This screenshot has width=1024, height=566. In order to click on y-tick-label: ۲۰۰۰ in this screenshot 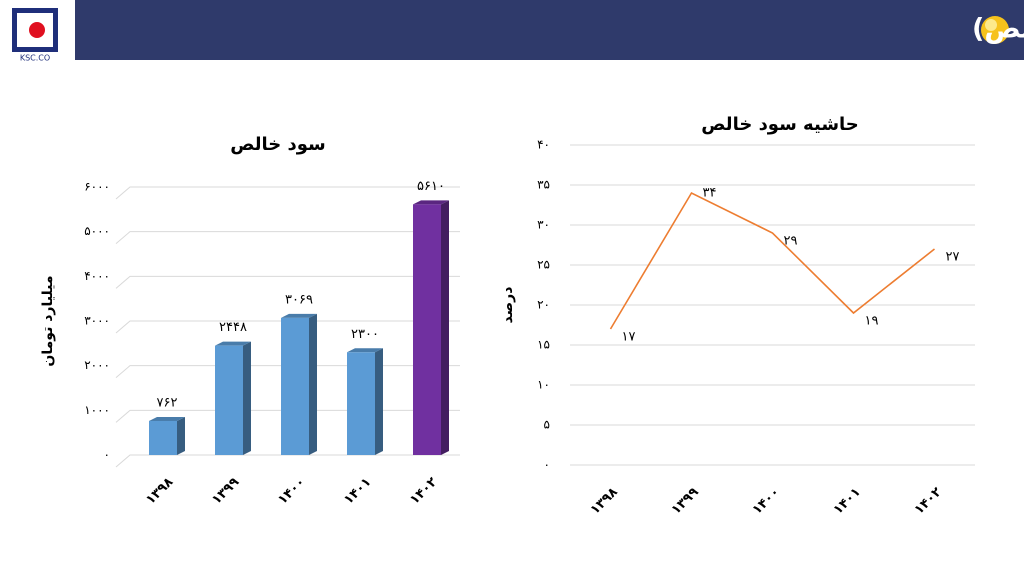, I will do `click(97, 365)`.